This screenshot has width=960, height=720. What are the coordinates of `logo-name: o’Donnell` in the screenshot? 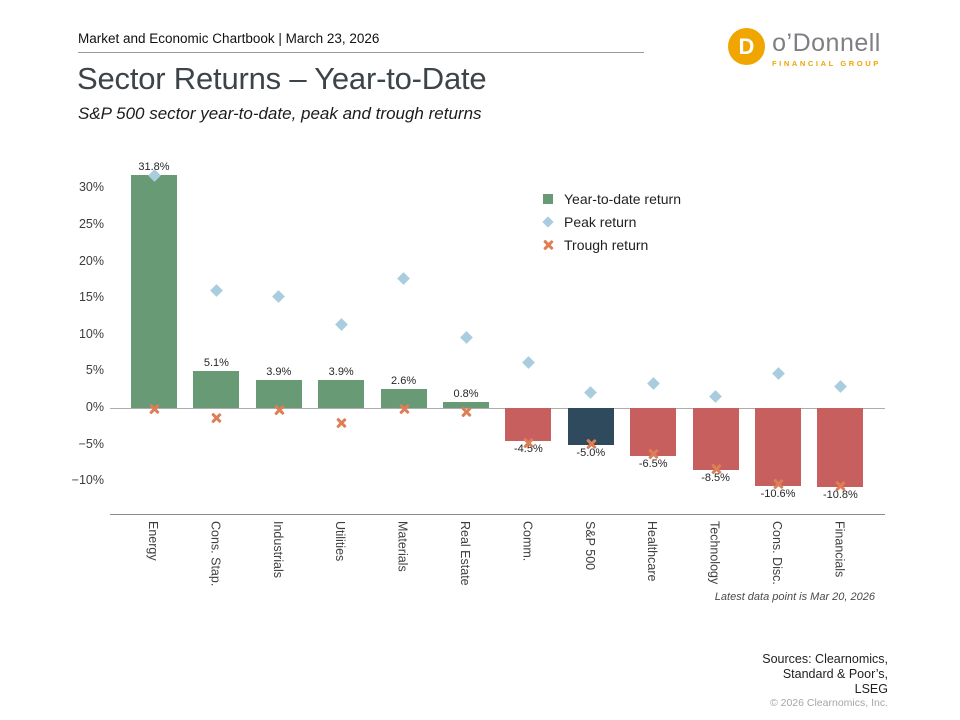 It's located at (826, 43).